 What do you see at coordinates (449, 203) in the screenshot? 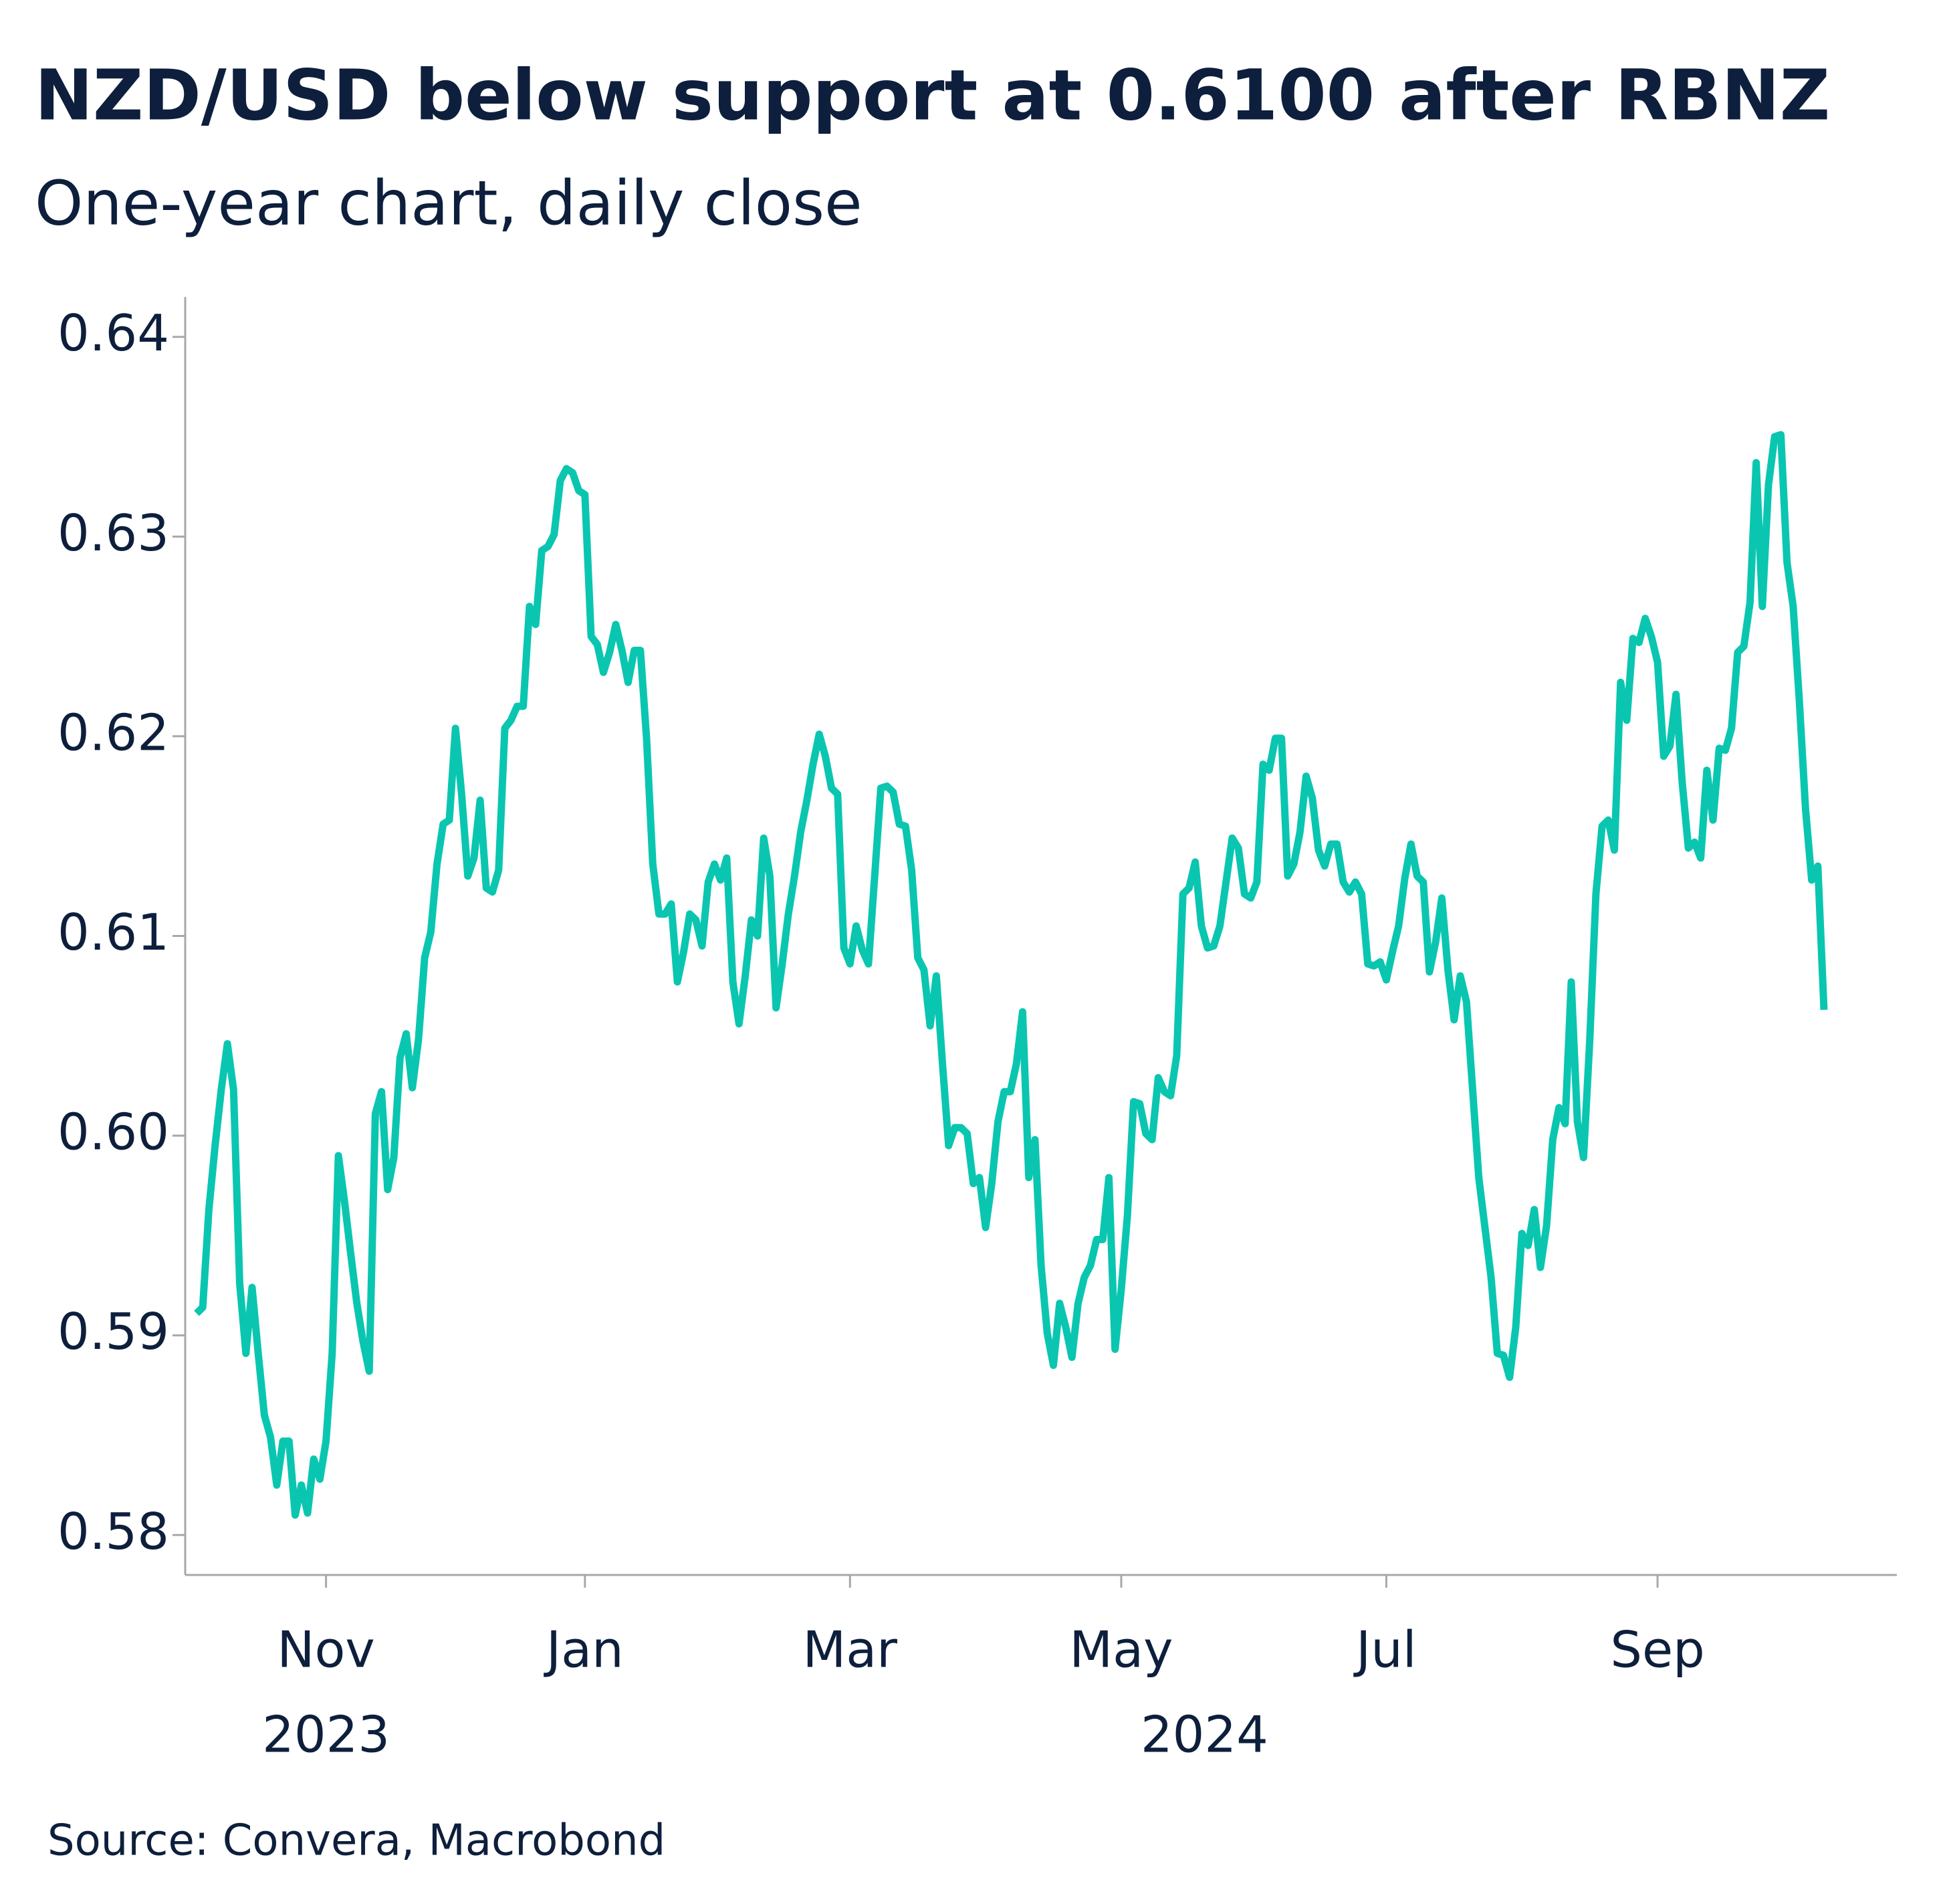
I see `chart-subtitle: One-year chart, daily close` at bounding box center [449, 203].